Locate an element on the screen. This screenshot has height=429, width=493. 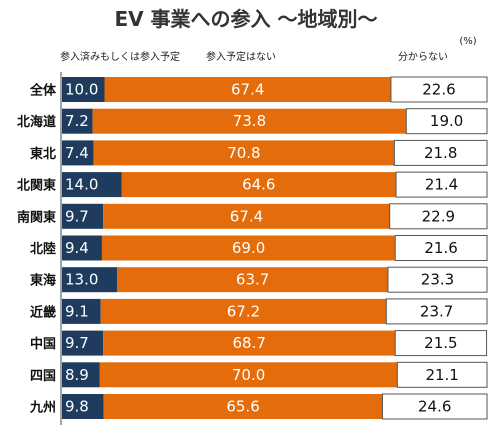
data-label-series-2: 65.6 is located at coordinates (242, 407).